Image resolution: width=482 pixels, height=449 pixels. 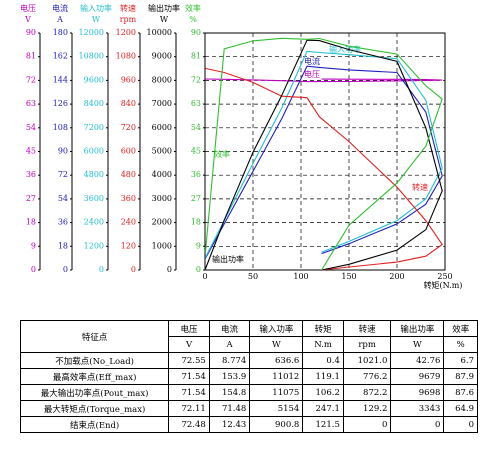 I want to click on x-axis-label: 转矩(N.m), so click(x=443, y=285).